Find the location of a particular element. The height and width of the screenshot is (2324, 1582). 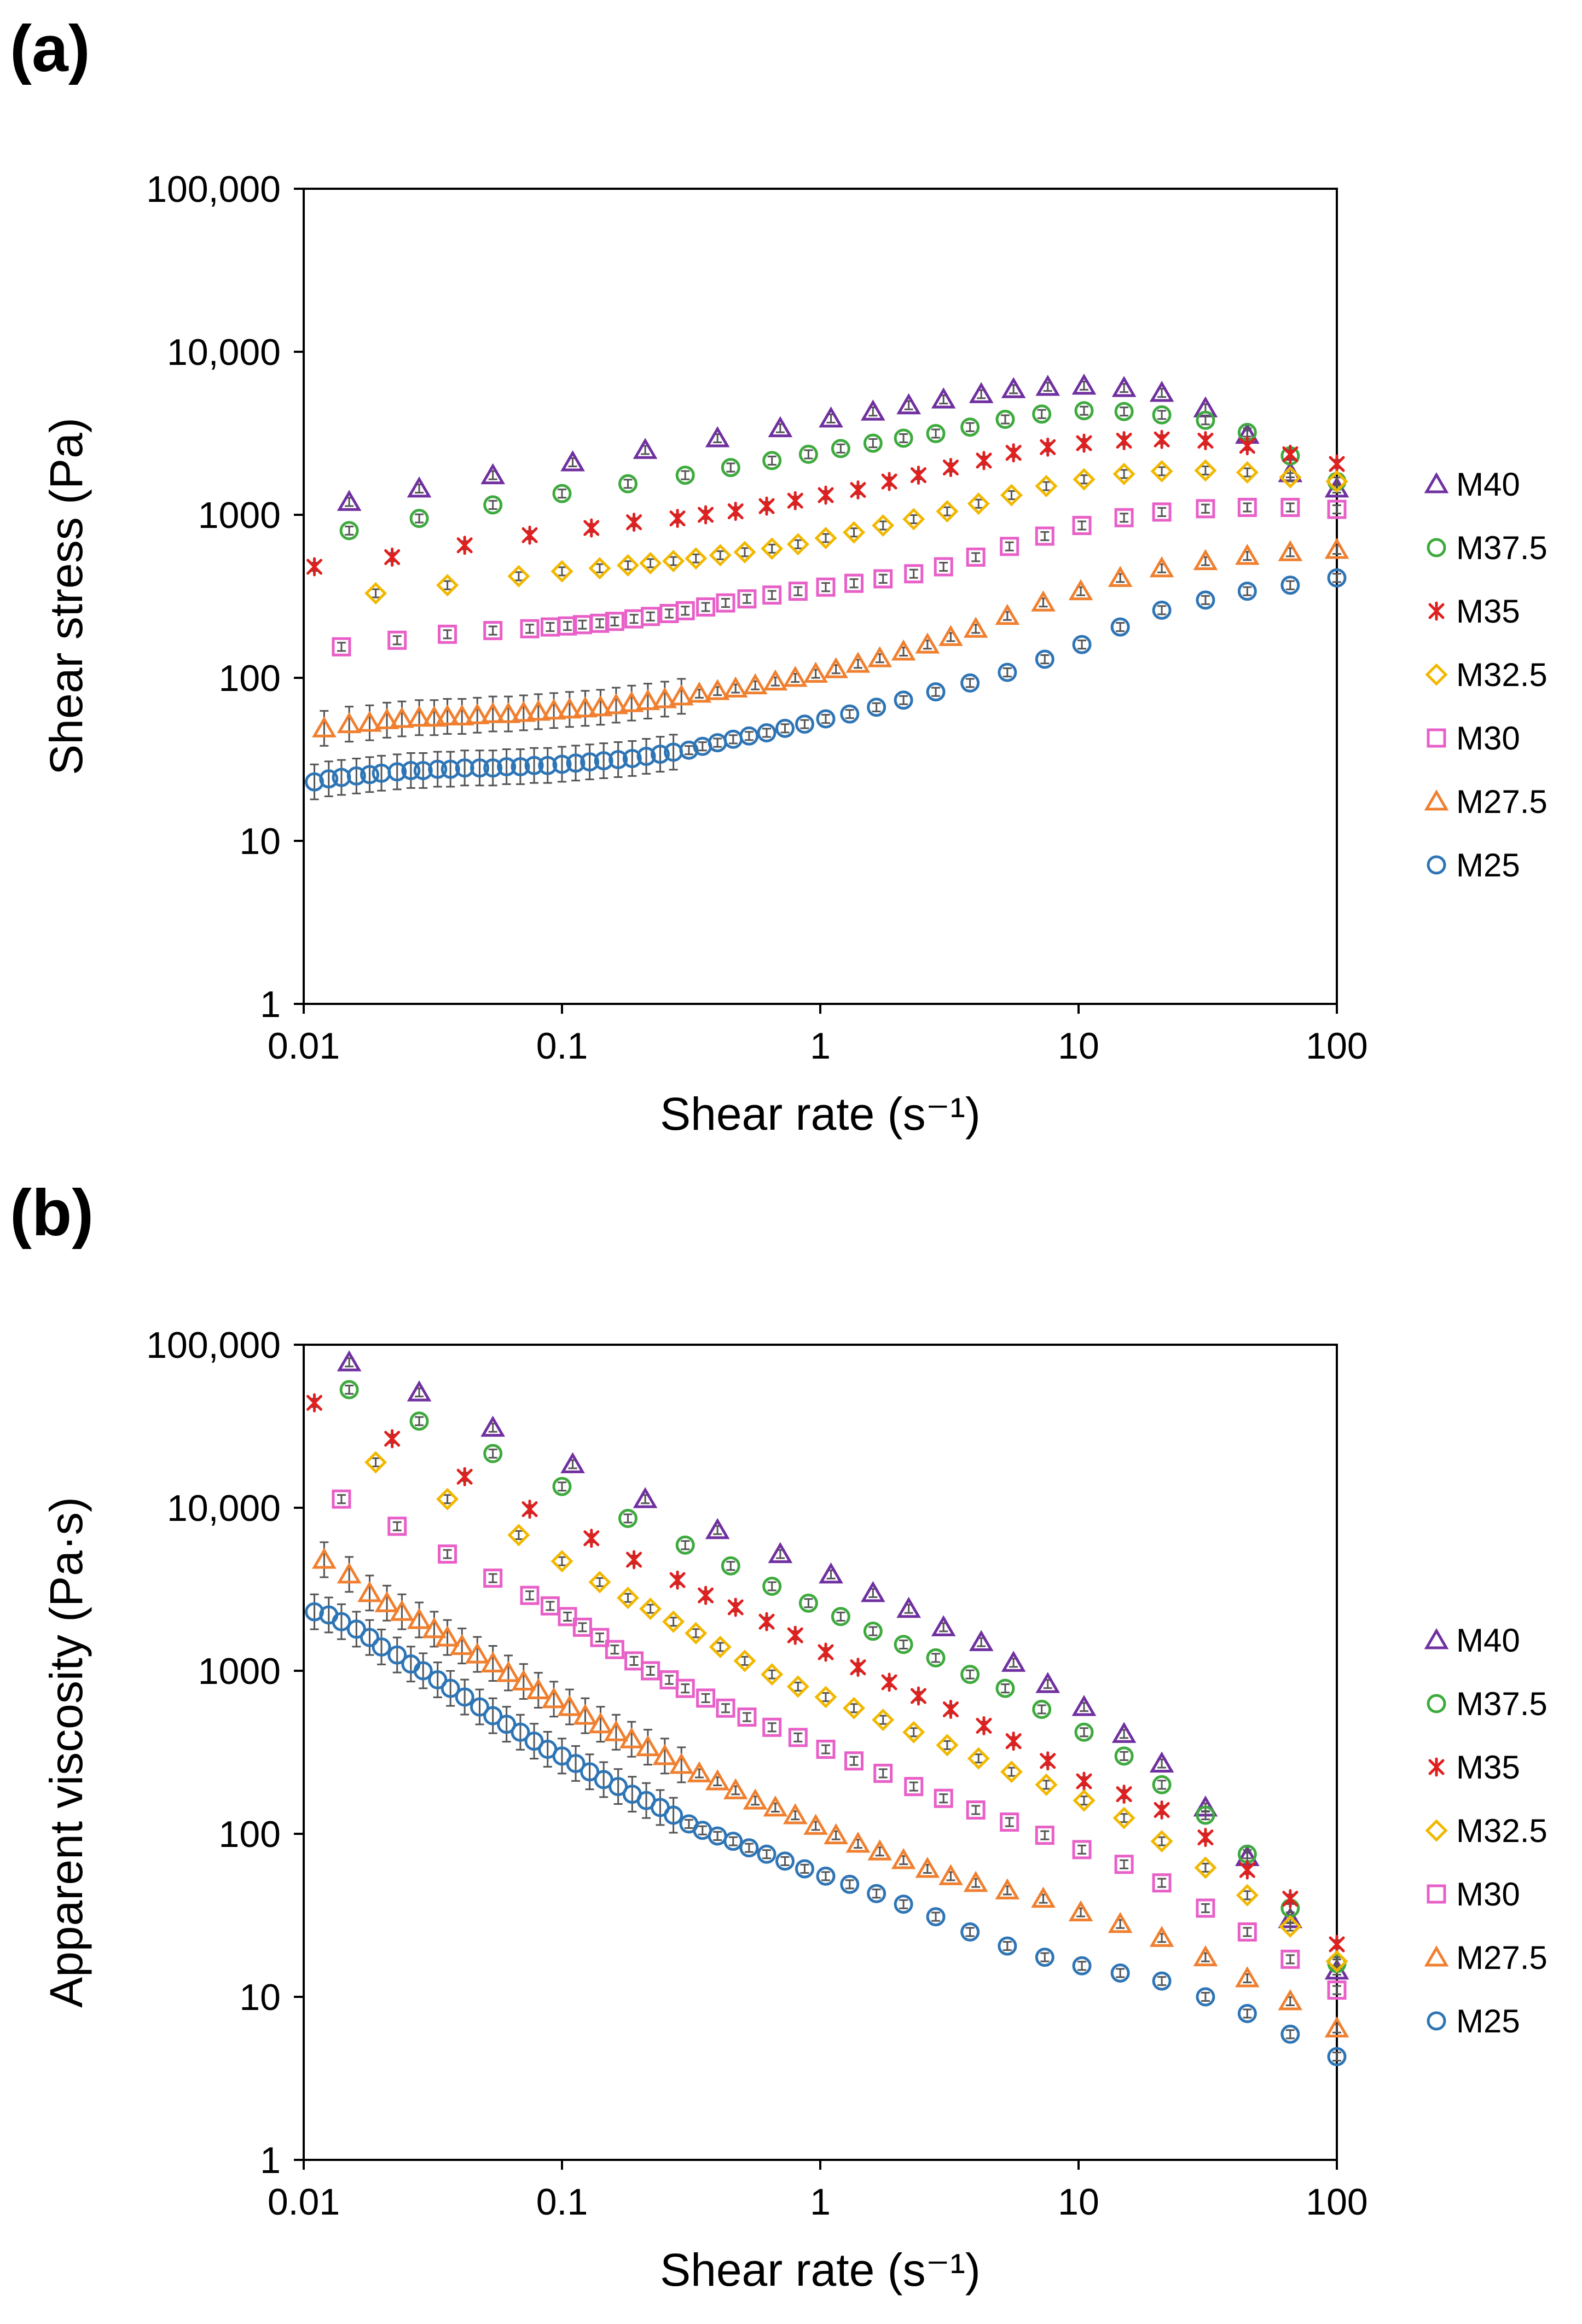

x-tick-label: 10 is located at coordinates (1079, 2202).